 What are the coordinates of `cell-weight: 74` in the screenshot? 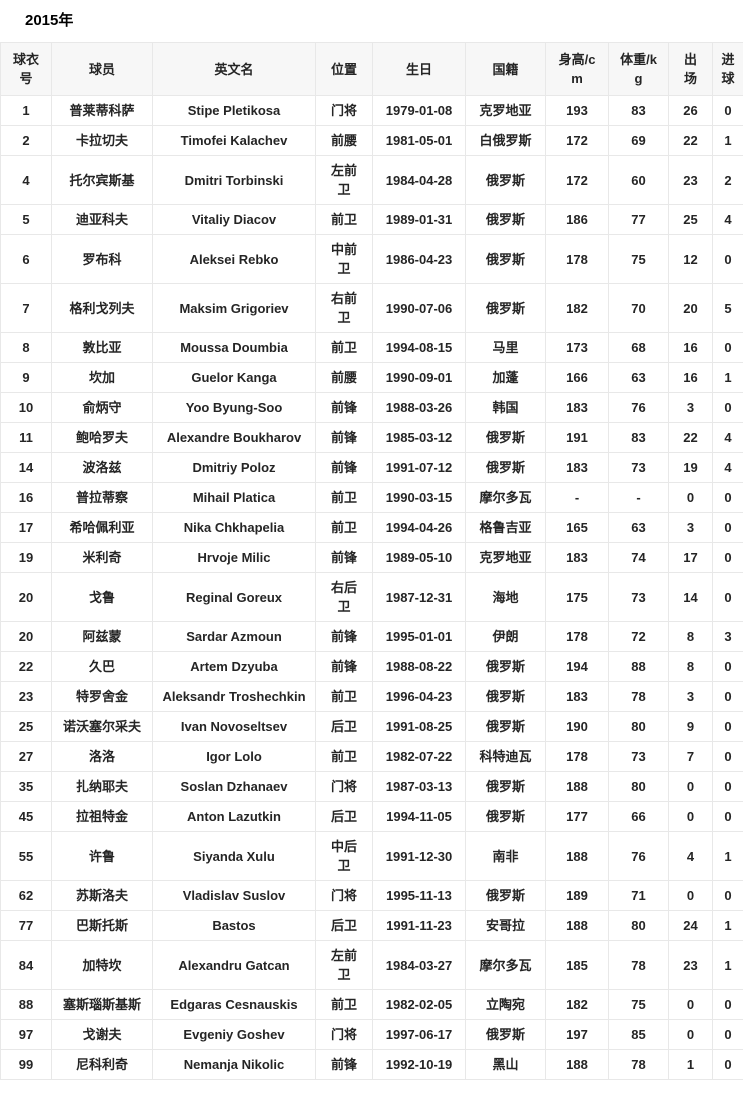 It's located at (638, 557).